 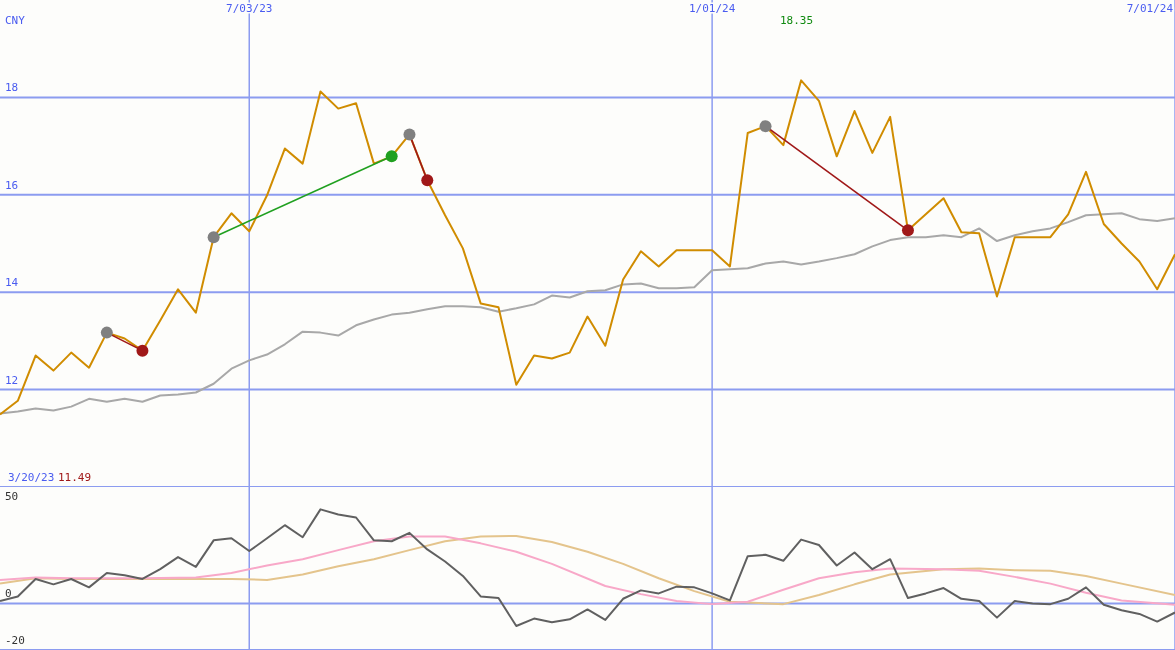 I want to click on y-tick-label: 14, so click(x=12, y=283).